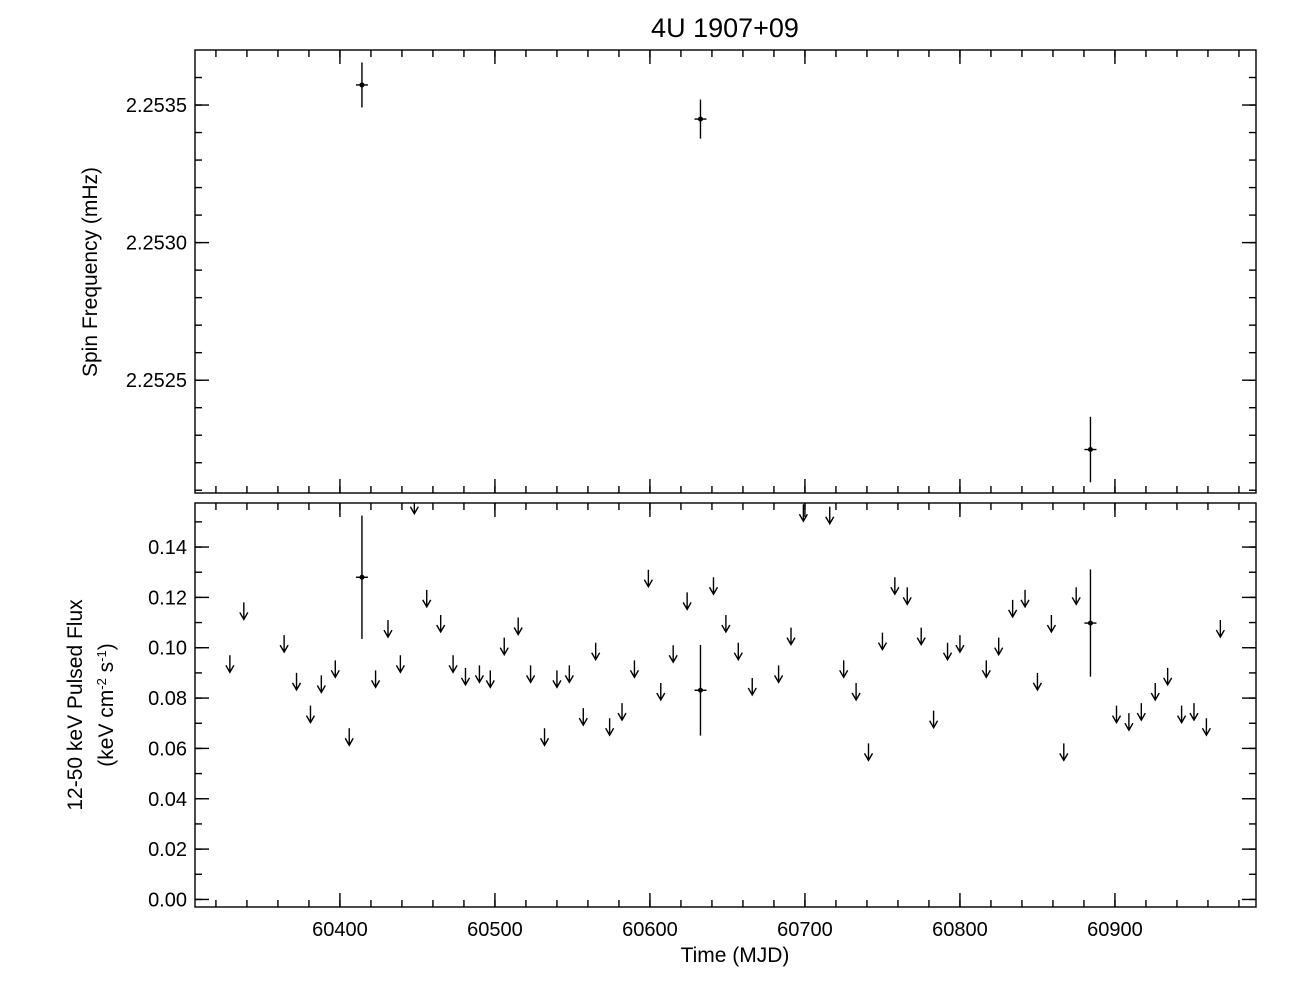  I want to click on y-tick-label: 0.14, so click(167, 548).